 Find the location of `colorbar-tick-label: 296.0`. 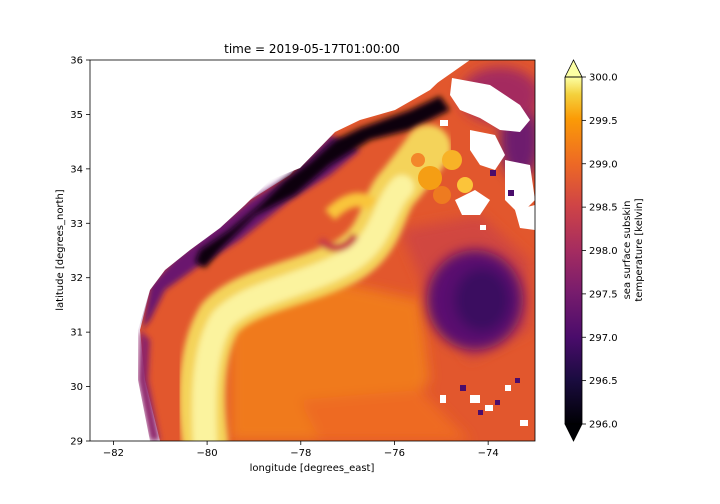

colorbar-tick-label: 296.0 is located at coordinates (603, 425).